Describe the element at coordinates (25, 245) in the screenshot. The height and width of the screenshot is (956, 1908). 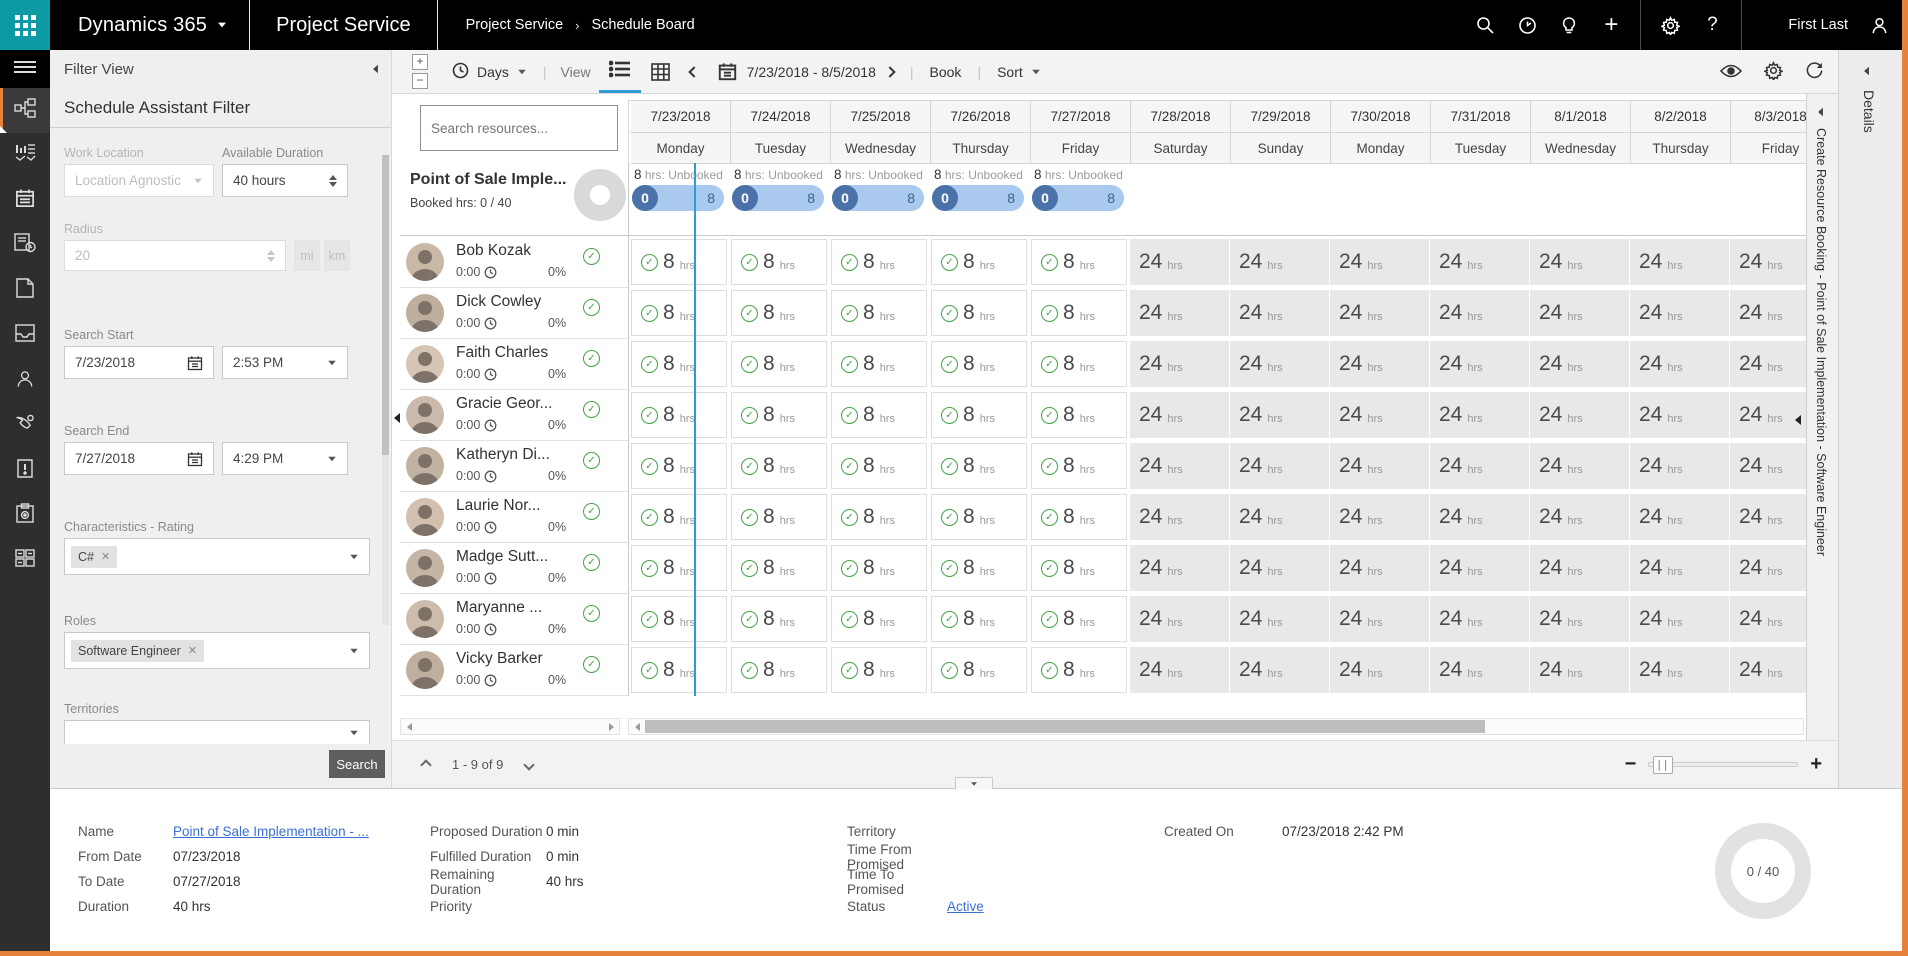
I see `sidebar-item-time-entries` at that location.